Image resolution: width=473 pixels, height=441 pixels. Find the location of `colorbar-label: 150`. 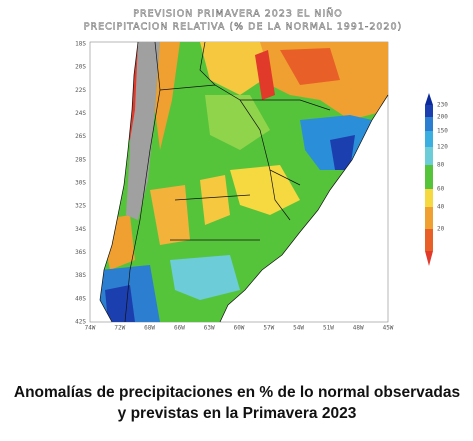

colorbar-label: 150 is located at coordinates (442, 131).